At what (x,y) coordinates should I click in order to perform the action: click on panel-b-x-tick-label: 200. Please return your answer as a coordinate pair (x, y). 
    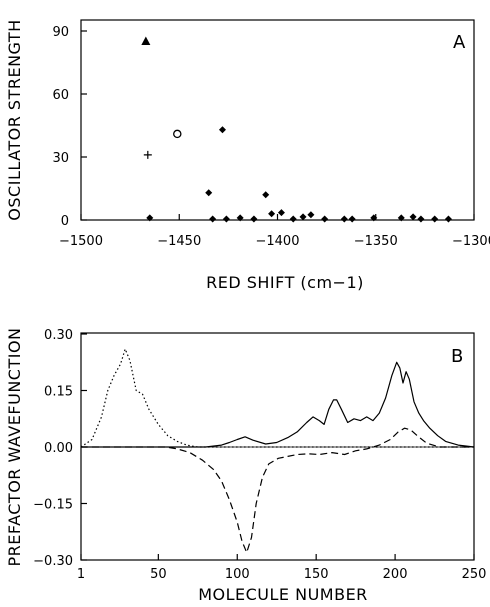
    Looking at the image, I should click on (395, 574).